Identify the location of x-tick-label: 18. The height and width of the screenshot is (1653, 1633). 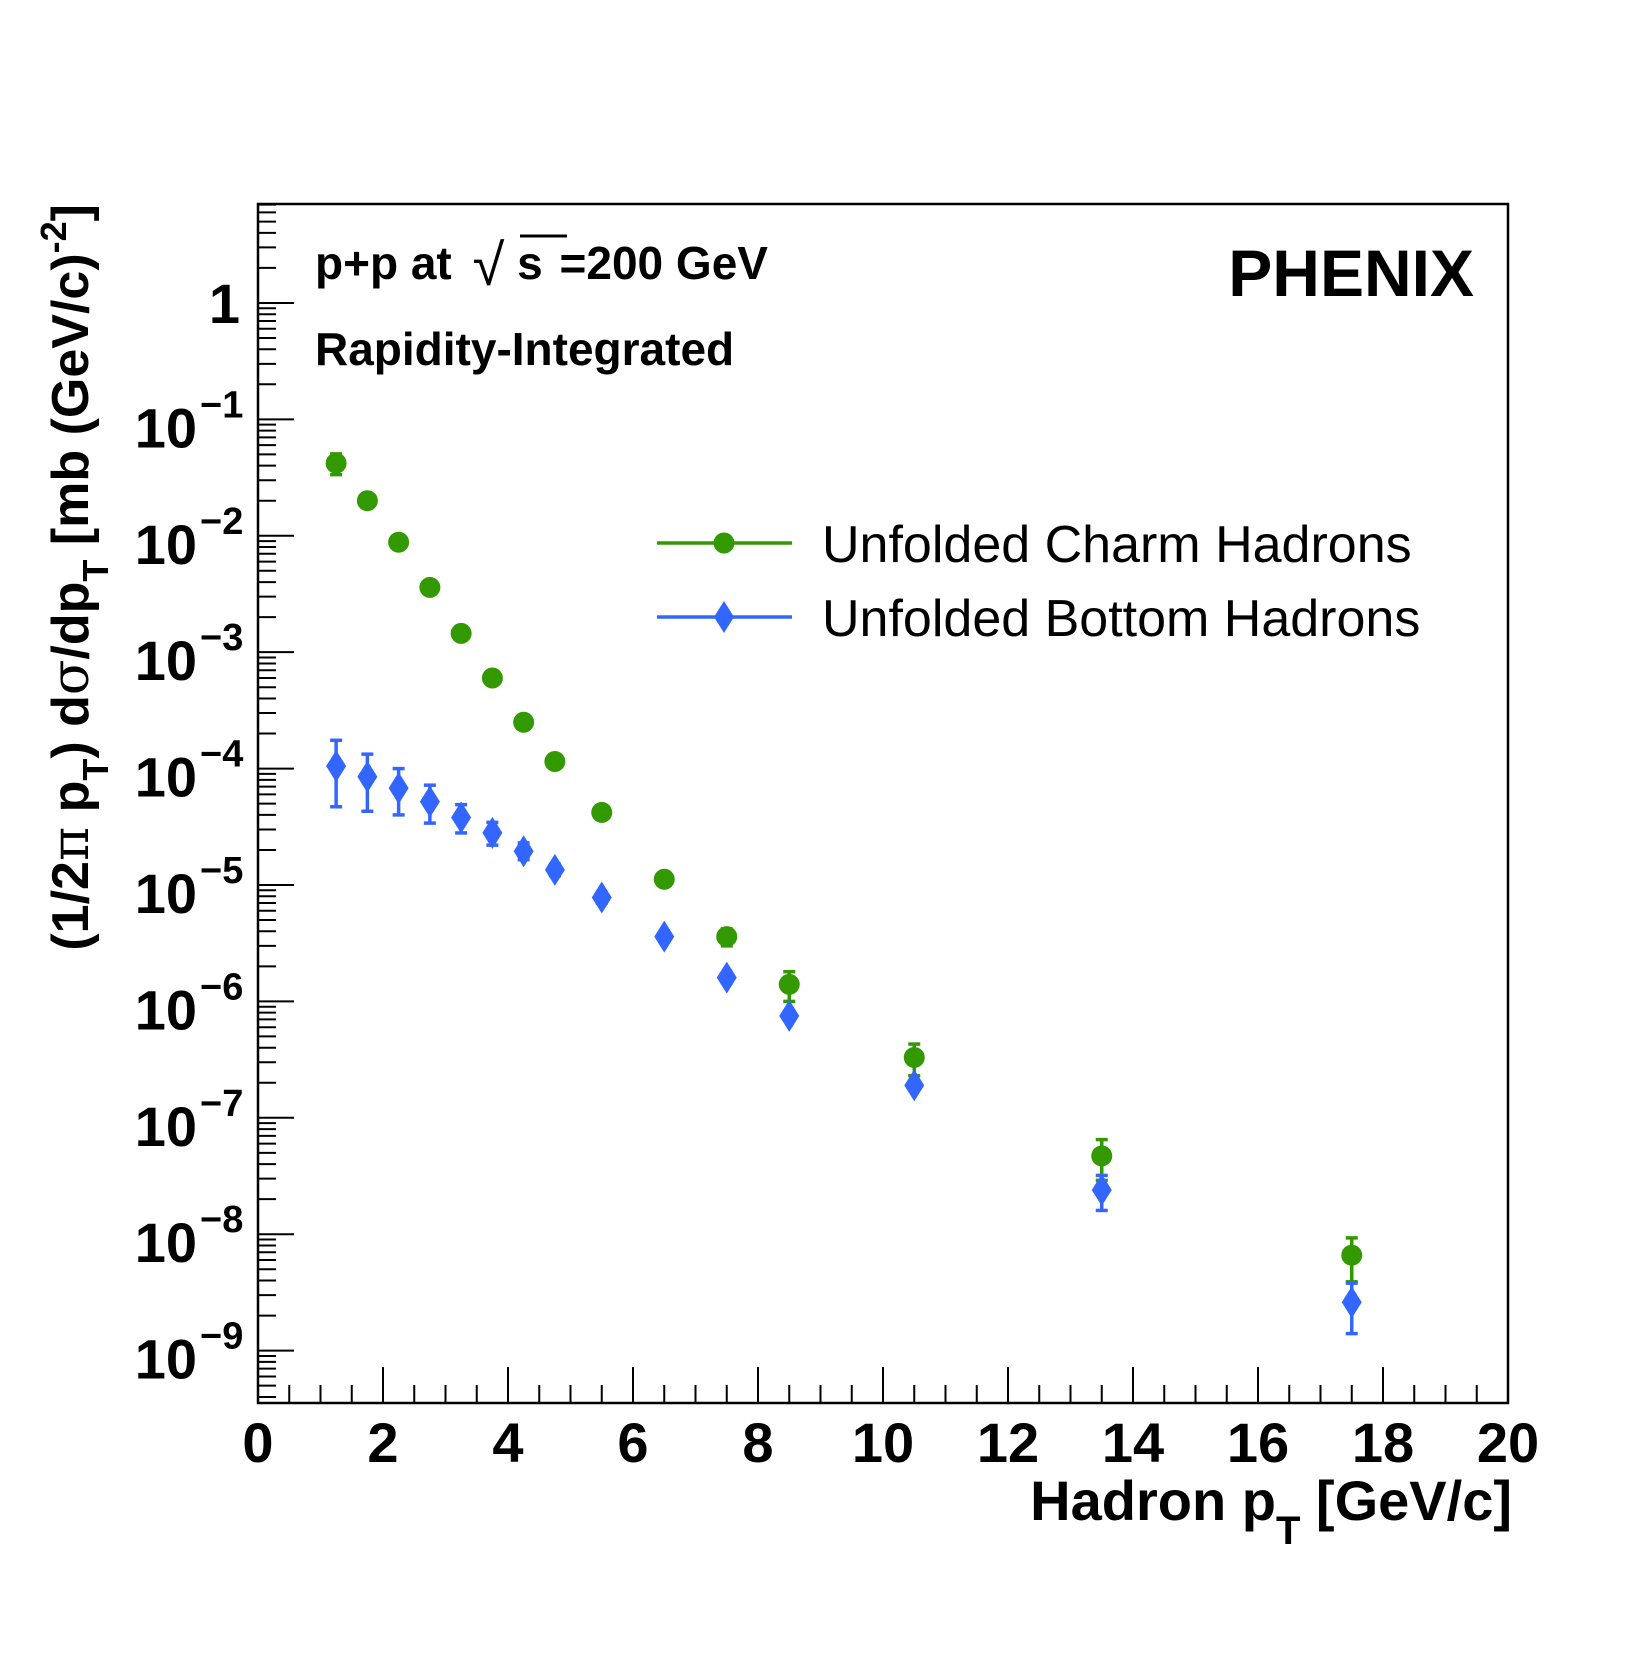
(1383, 1442).